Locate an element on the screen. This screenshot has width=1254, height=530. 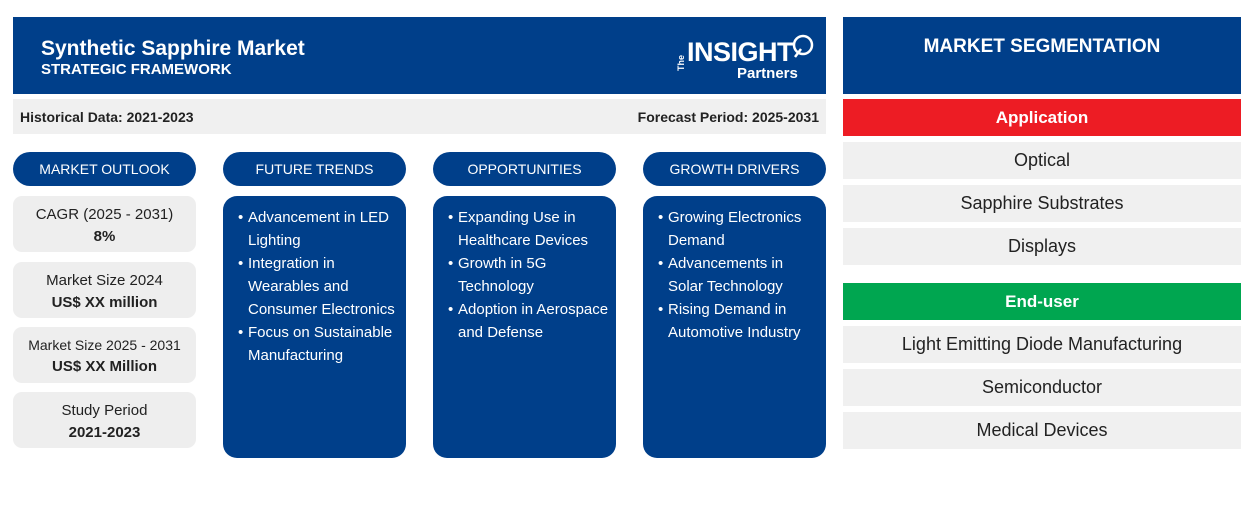
segmentation-title: MARKET SEGMENTATION is located at coordinates (1042, 55).